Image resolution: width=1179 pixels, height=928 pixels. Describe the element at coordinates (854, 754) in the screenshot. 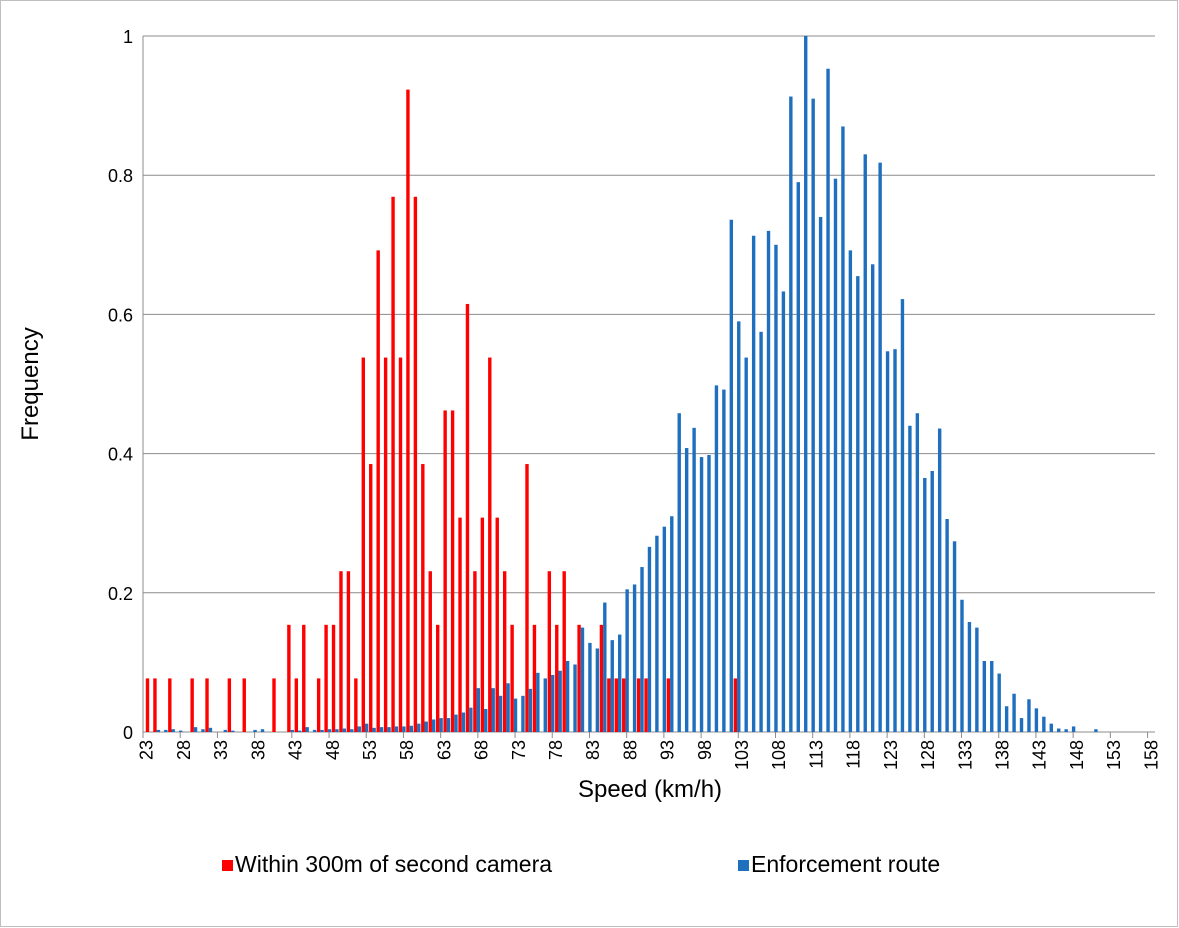

I see `x-tick-label: 118` at that location.